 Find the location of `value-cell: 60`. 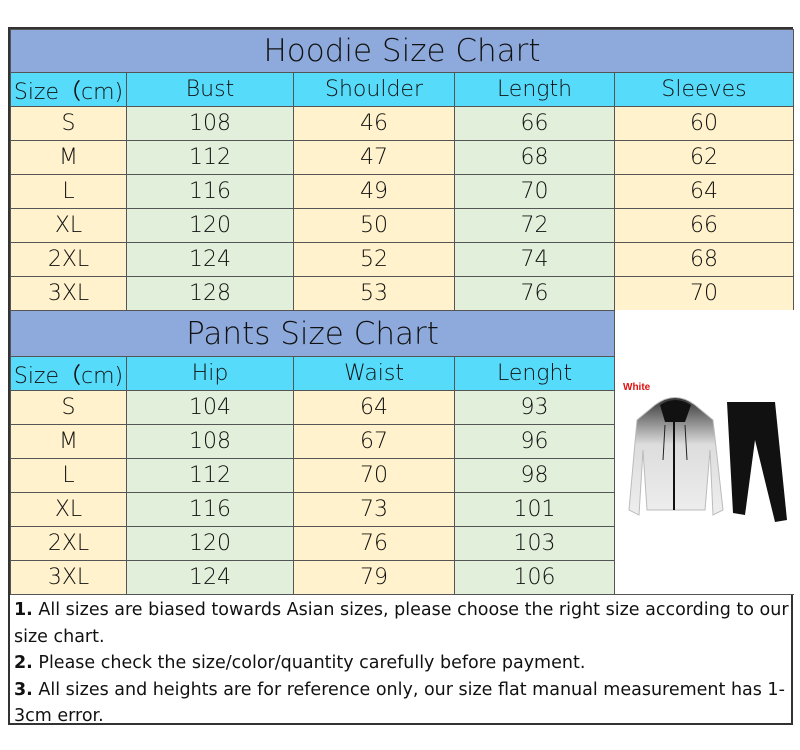

value-cell: 60 is located at coordinates (704, 123).